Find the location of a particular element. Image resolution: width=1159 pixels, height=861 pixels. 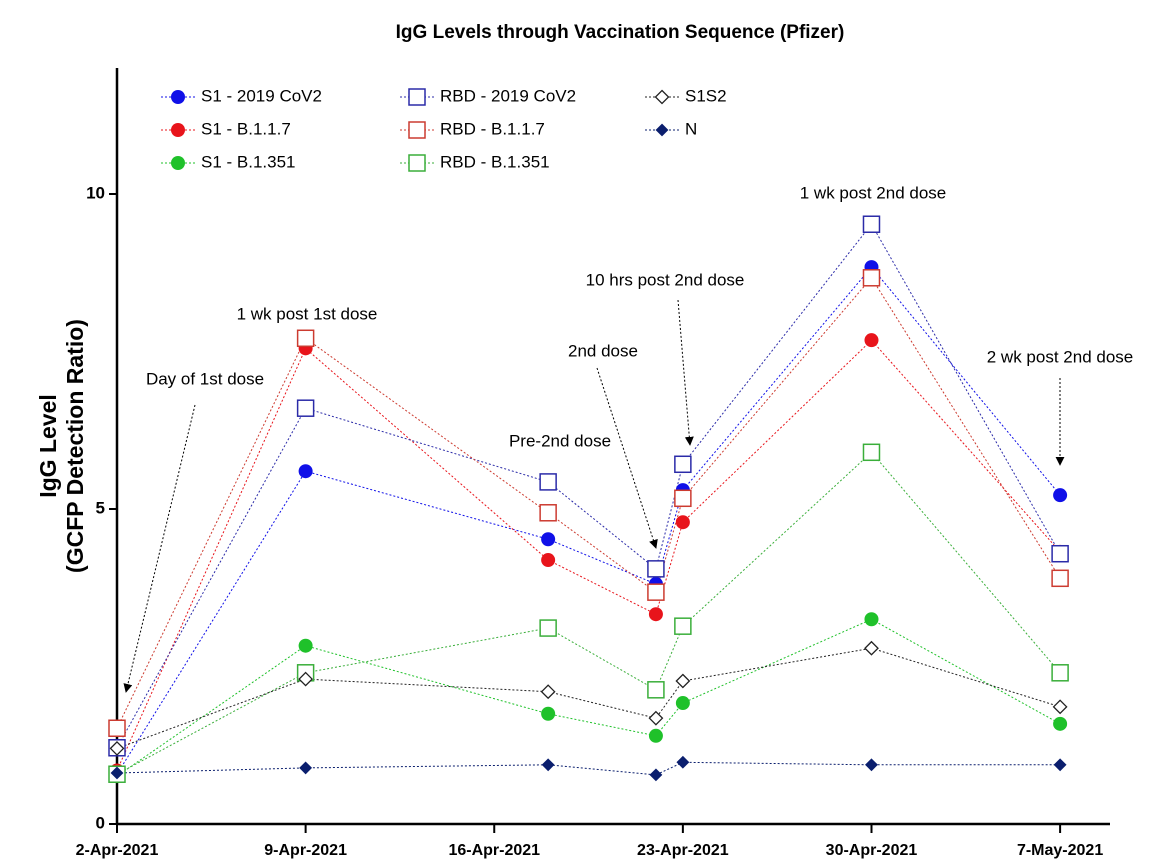

legend-label: S1S2 is located at coordinates (706, 95).